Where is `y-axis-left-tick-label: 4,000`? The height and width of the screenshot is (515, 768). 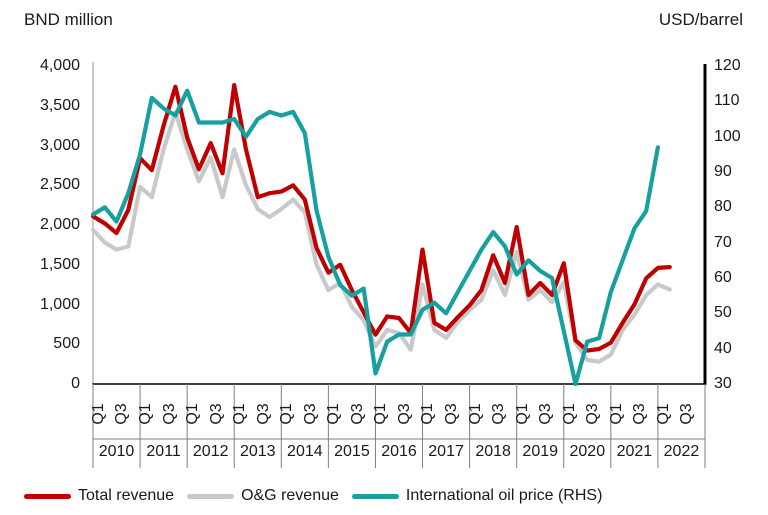
y-axis-left-tick-label: 4,000 is located at coordinates (59, 65).